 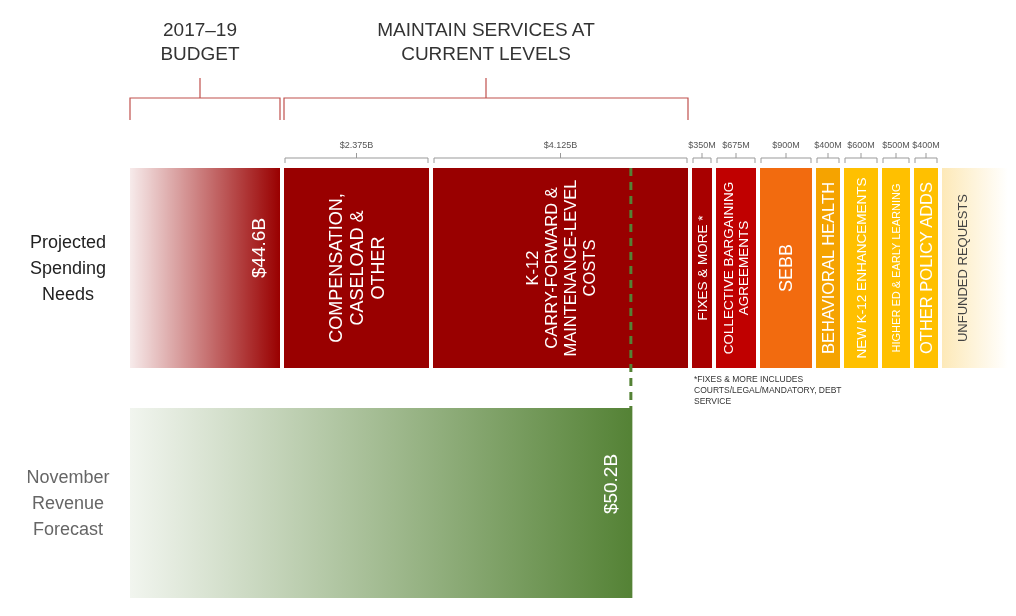 I want to click on text: November Revenue Forecast, so click(x=68, y=503).